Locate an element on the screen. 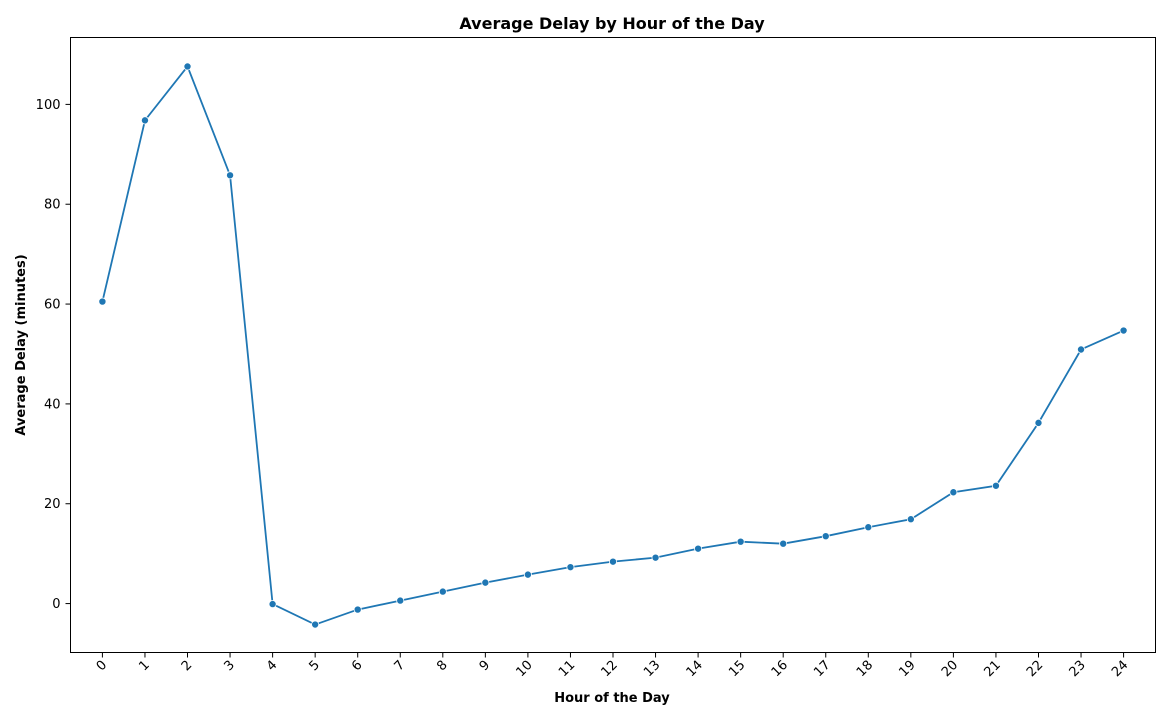  x-tick-label: 13 is located at coordinates (652, 669).